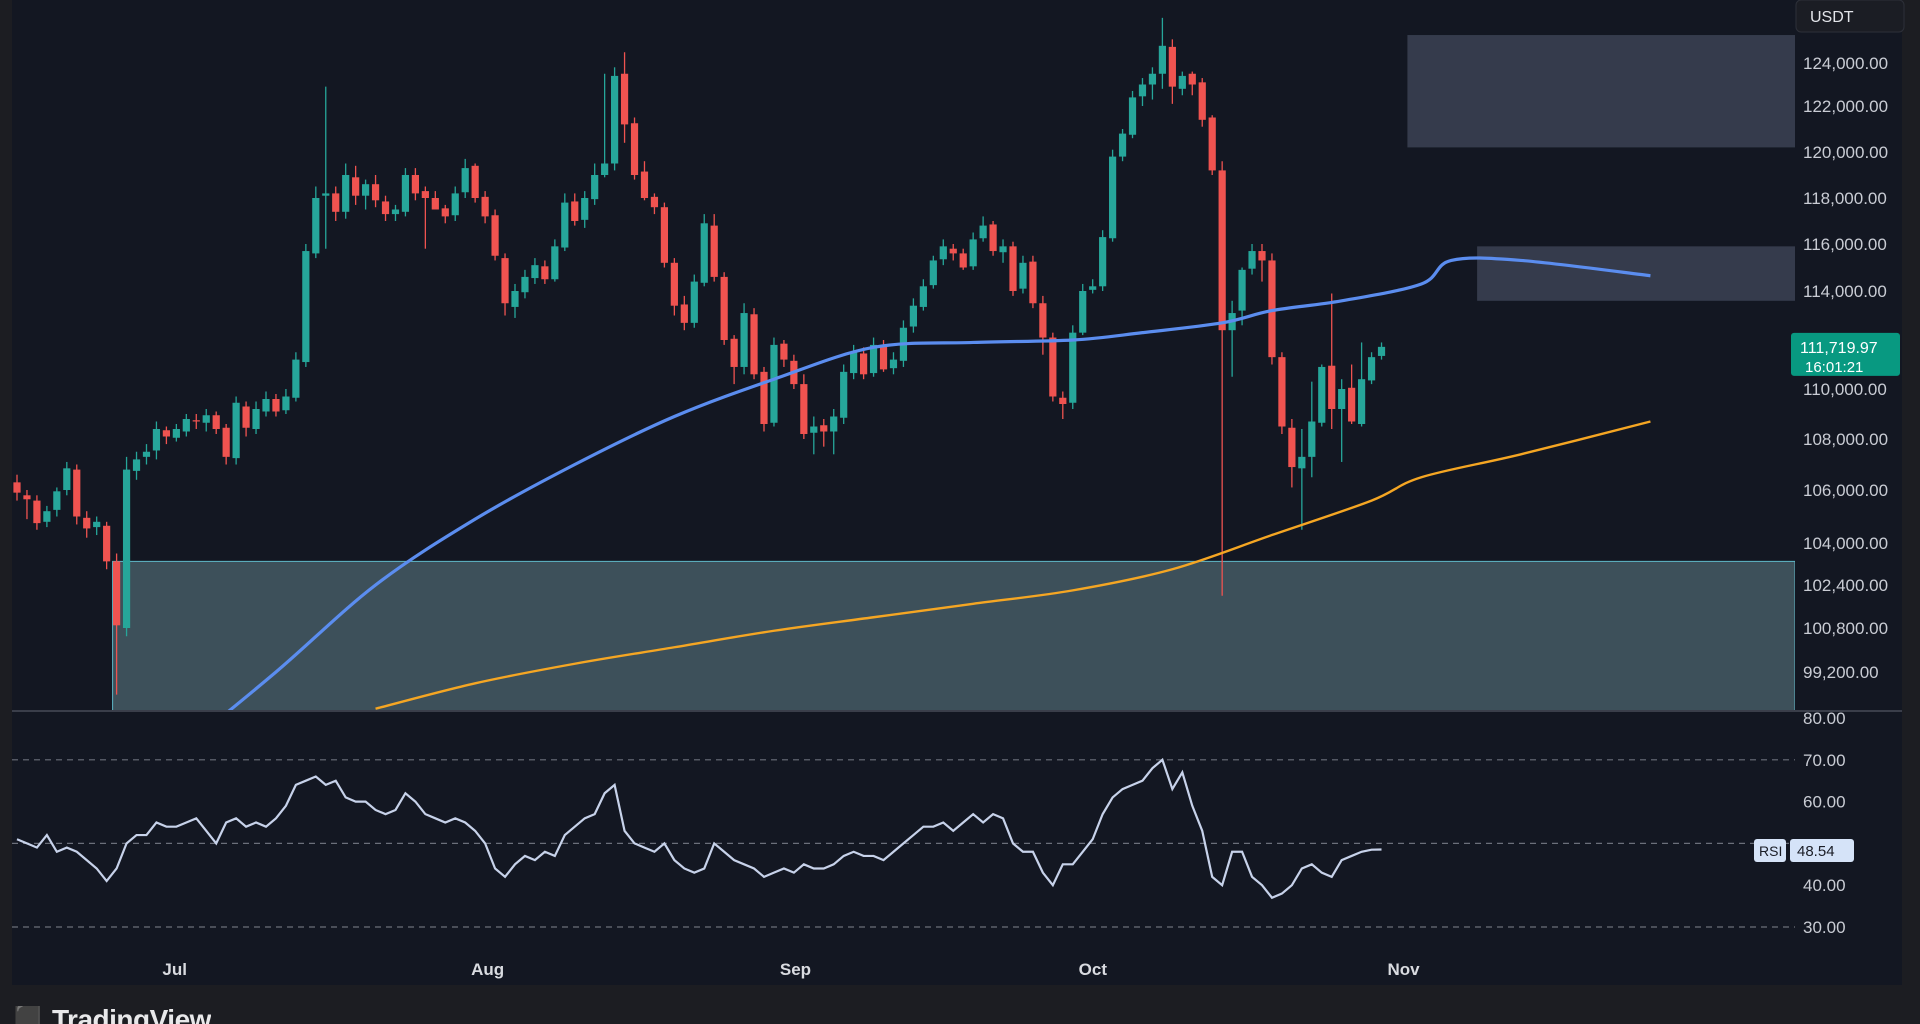 The width and height of the screenshot is (1920, 1024). Describe the element at coordinates (1845, 291) in the screenshot. I see `price-axis-label: 114,000.00` at that location.